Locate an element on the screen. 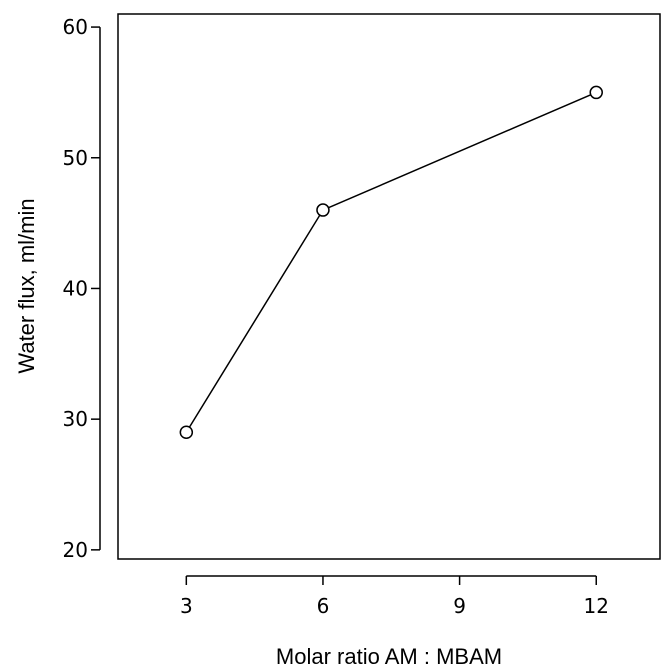 The height and width of the screenshot is (668, 662). y-tick-label: 40 is located at coordinates (75, 288).